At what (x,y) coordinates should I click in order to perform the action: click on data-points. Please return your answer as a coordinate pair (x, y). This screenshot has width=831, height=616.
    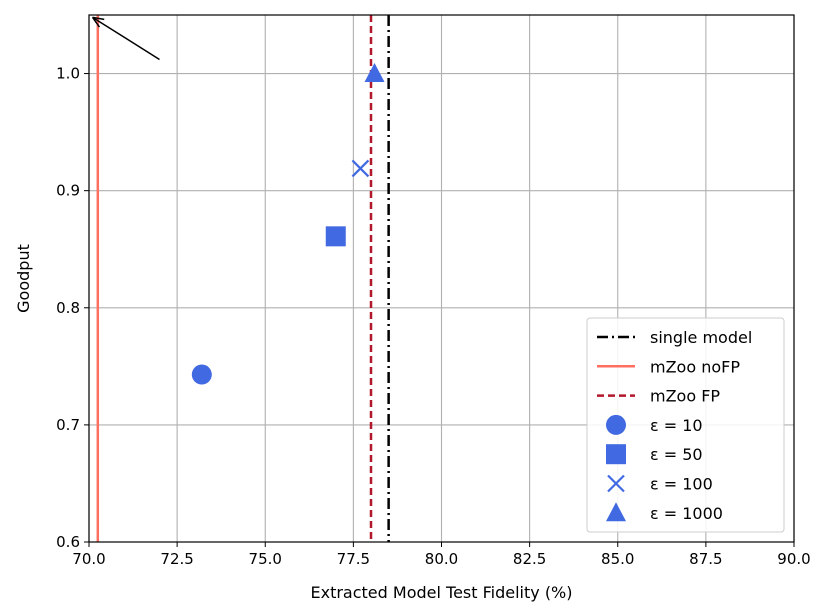
    Looking at the image, I should click on (288, 224).